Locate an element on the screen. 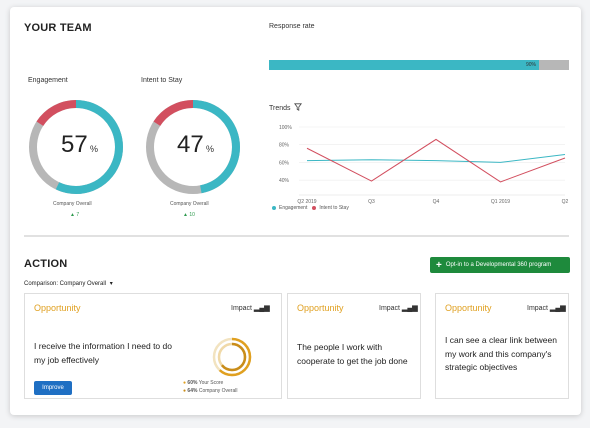 The height and width of the screenshot is (428, 590). your-score-legend: ● 60% Your Score is located at coordinates (203, 383).